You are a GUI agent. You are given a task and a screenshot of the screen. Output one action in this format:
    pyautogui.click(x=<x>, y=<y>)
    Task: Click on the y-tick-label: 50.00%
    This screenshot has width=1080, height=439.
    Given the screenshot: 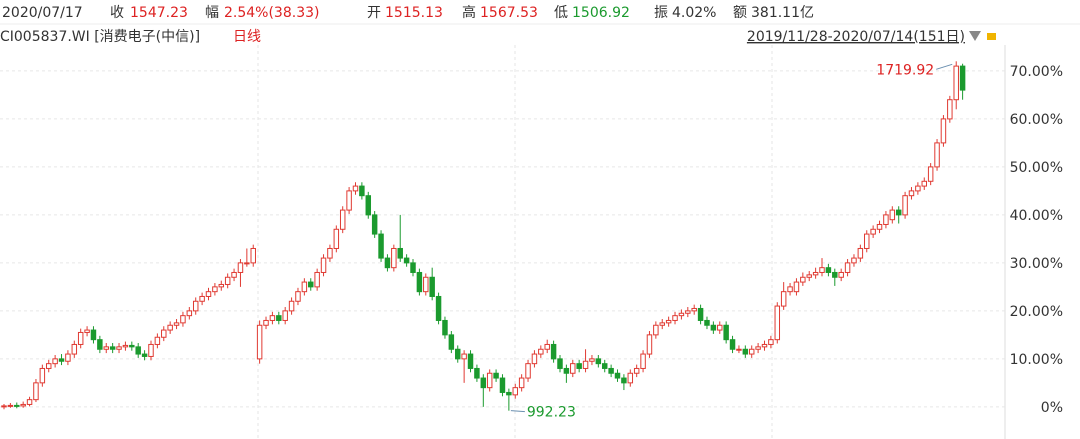 What is the action you would take?
    pyautogui.click(x=1036, y=168)
    